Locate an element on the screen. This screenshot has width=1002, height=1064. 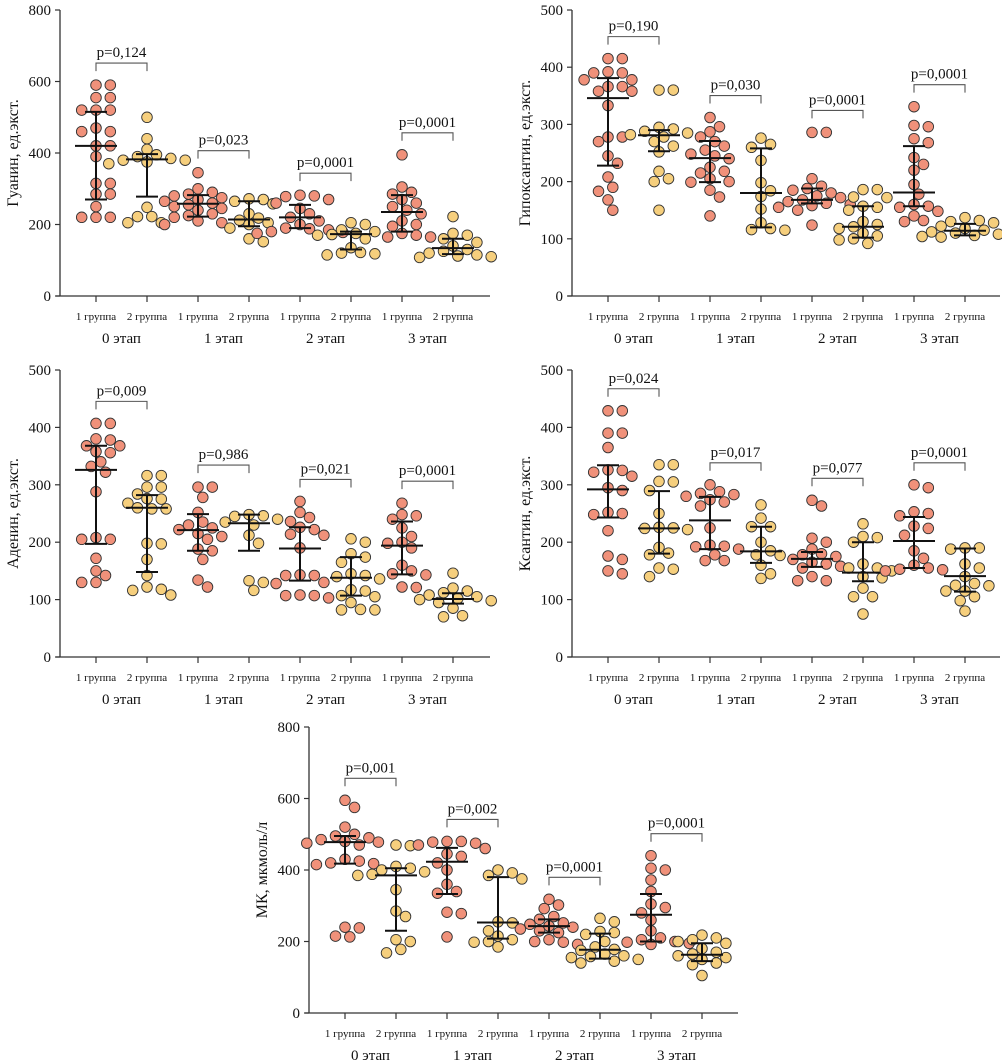
p-value-label: p=0,986 is located at coordinates (224, 455).